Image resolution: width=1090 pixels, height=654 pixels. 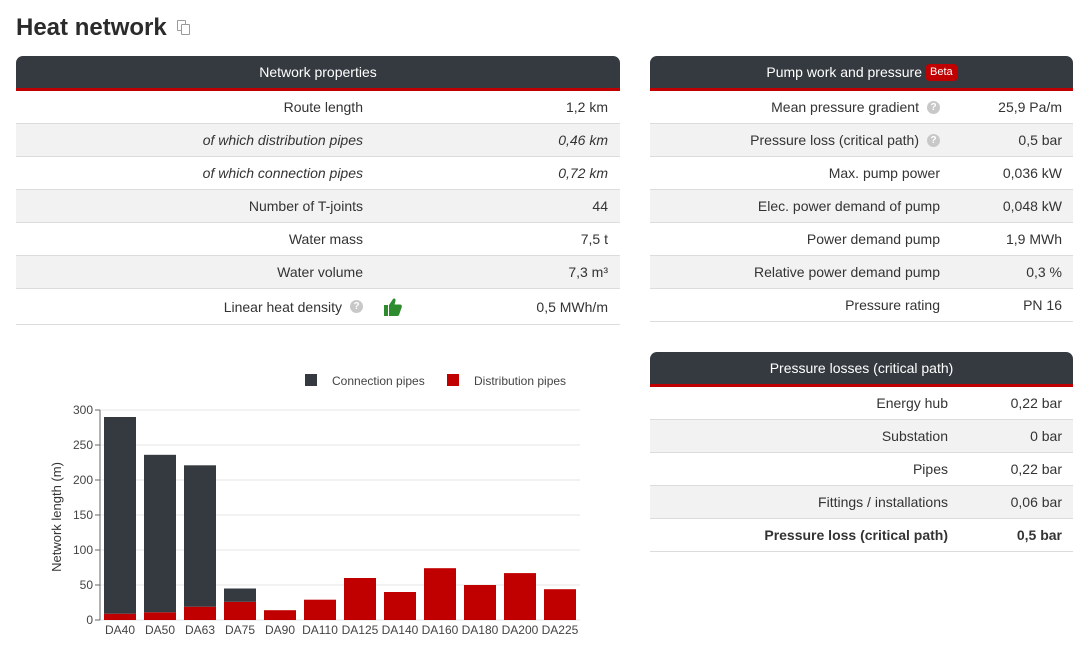 I want to click on bar-distribution-DA140, so click(x=400, y=606).